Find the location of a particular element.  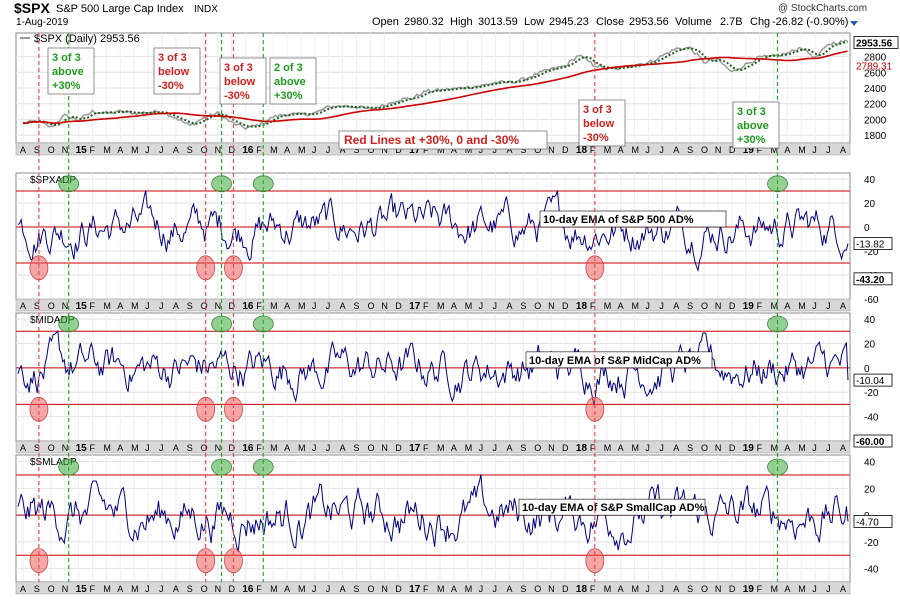

x-tick-label: 15 is located at coordinates (82, 448).